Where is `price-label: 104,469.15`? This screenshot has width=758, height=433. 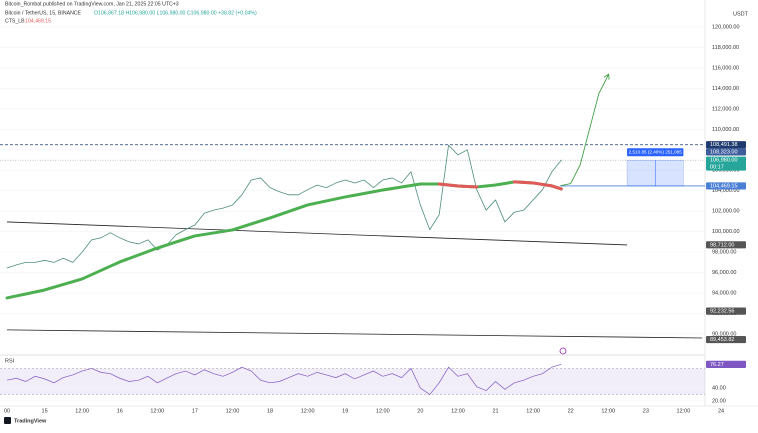 price-label: 104,469.15 is located at coordinates (724, 186).